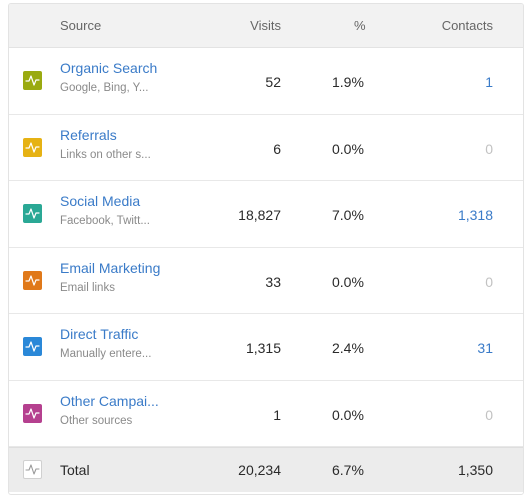 The height and width of the screenshot is (502, 526). What do you see at coordinates (485, 348) in the screenshot?
I see `contacts-value: 31` at bounding box center [485, 348].